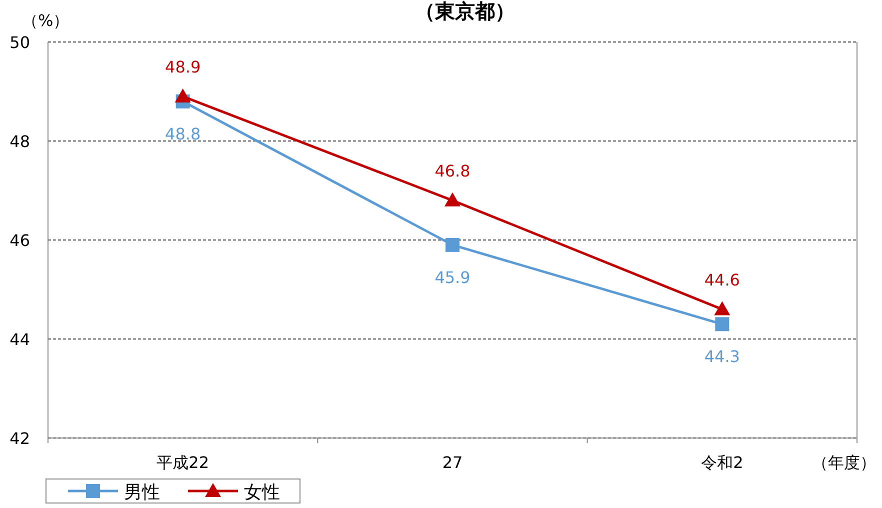 Image resolution: width=882 pixels, height=508 pixels. Describe the element at coordinates (722, 280) in the screenshot. I see `data-label: 44.6` at that location.